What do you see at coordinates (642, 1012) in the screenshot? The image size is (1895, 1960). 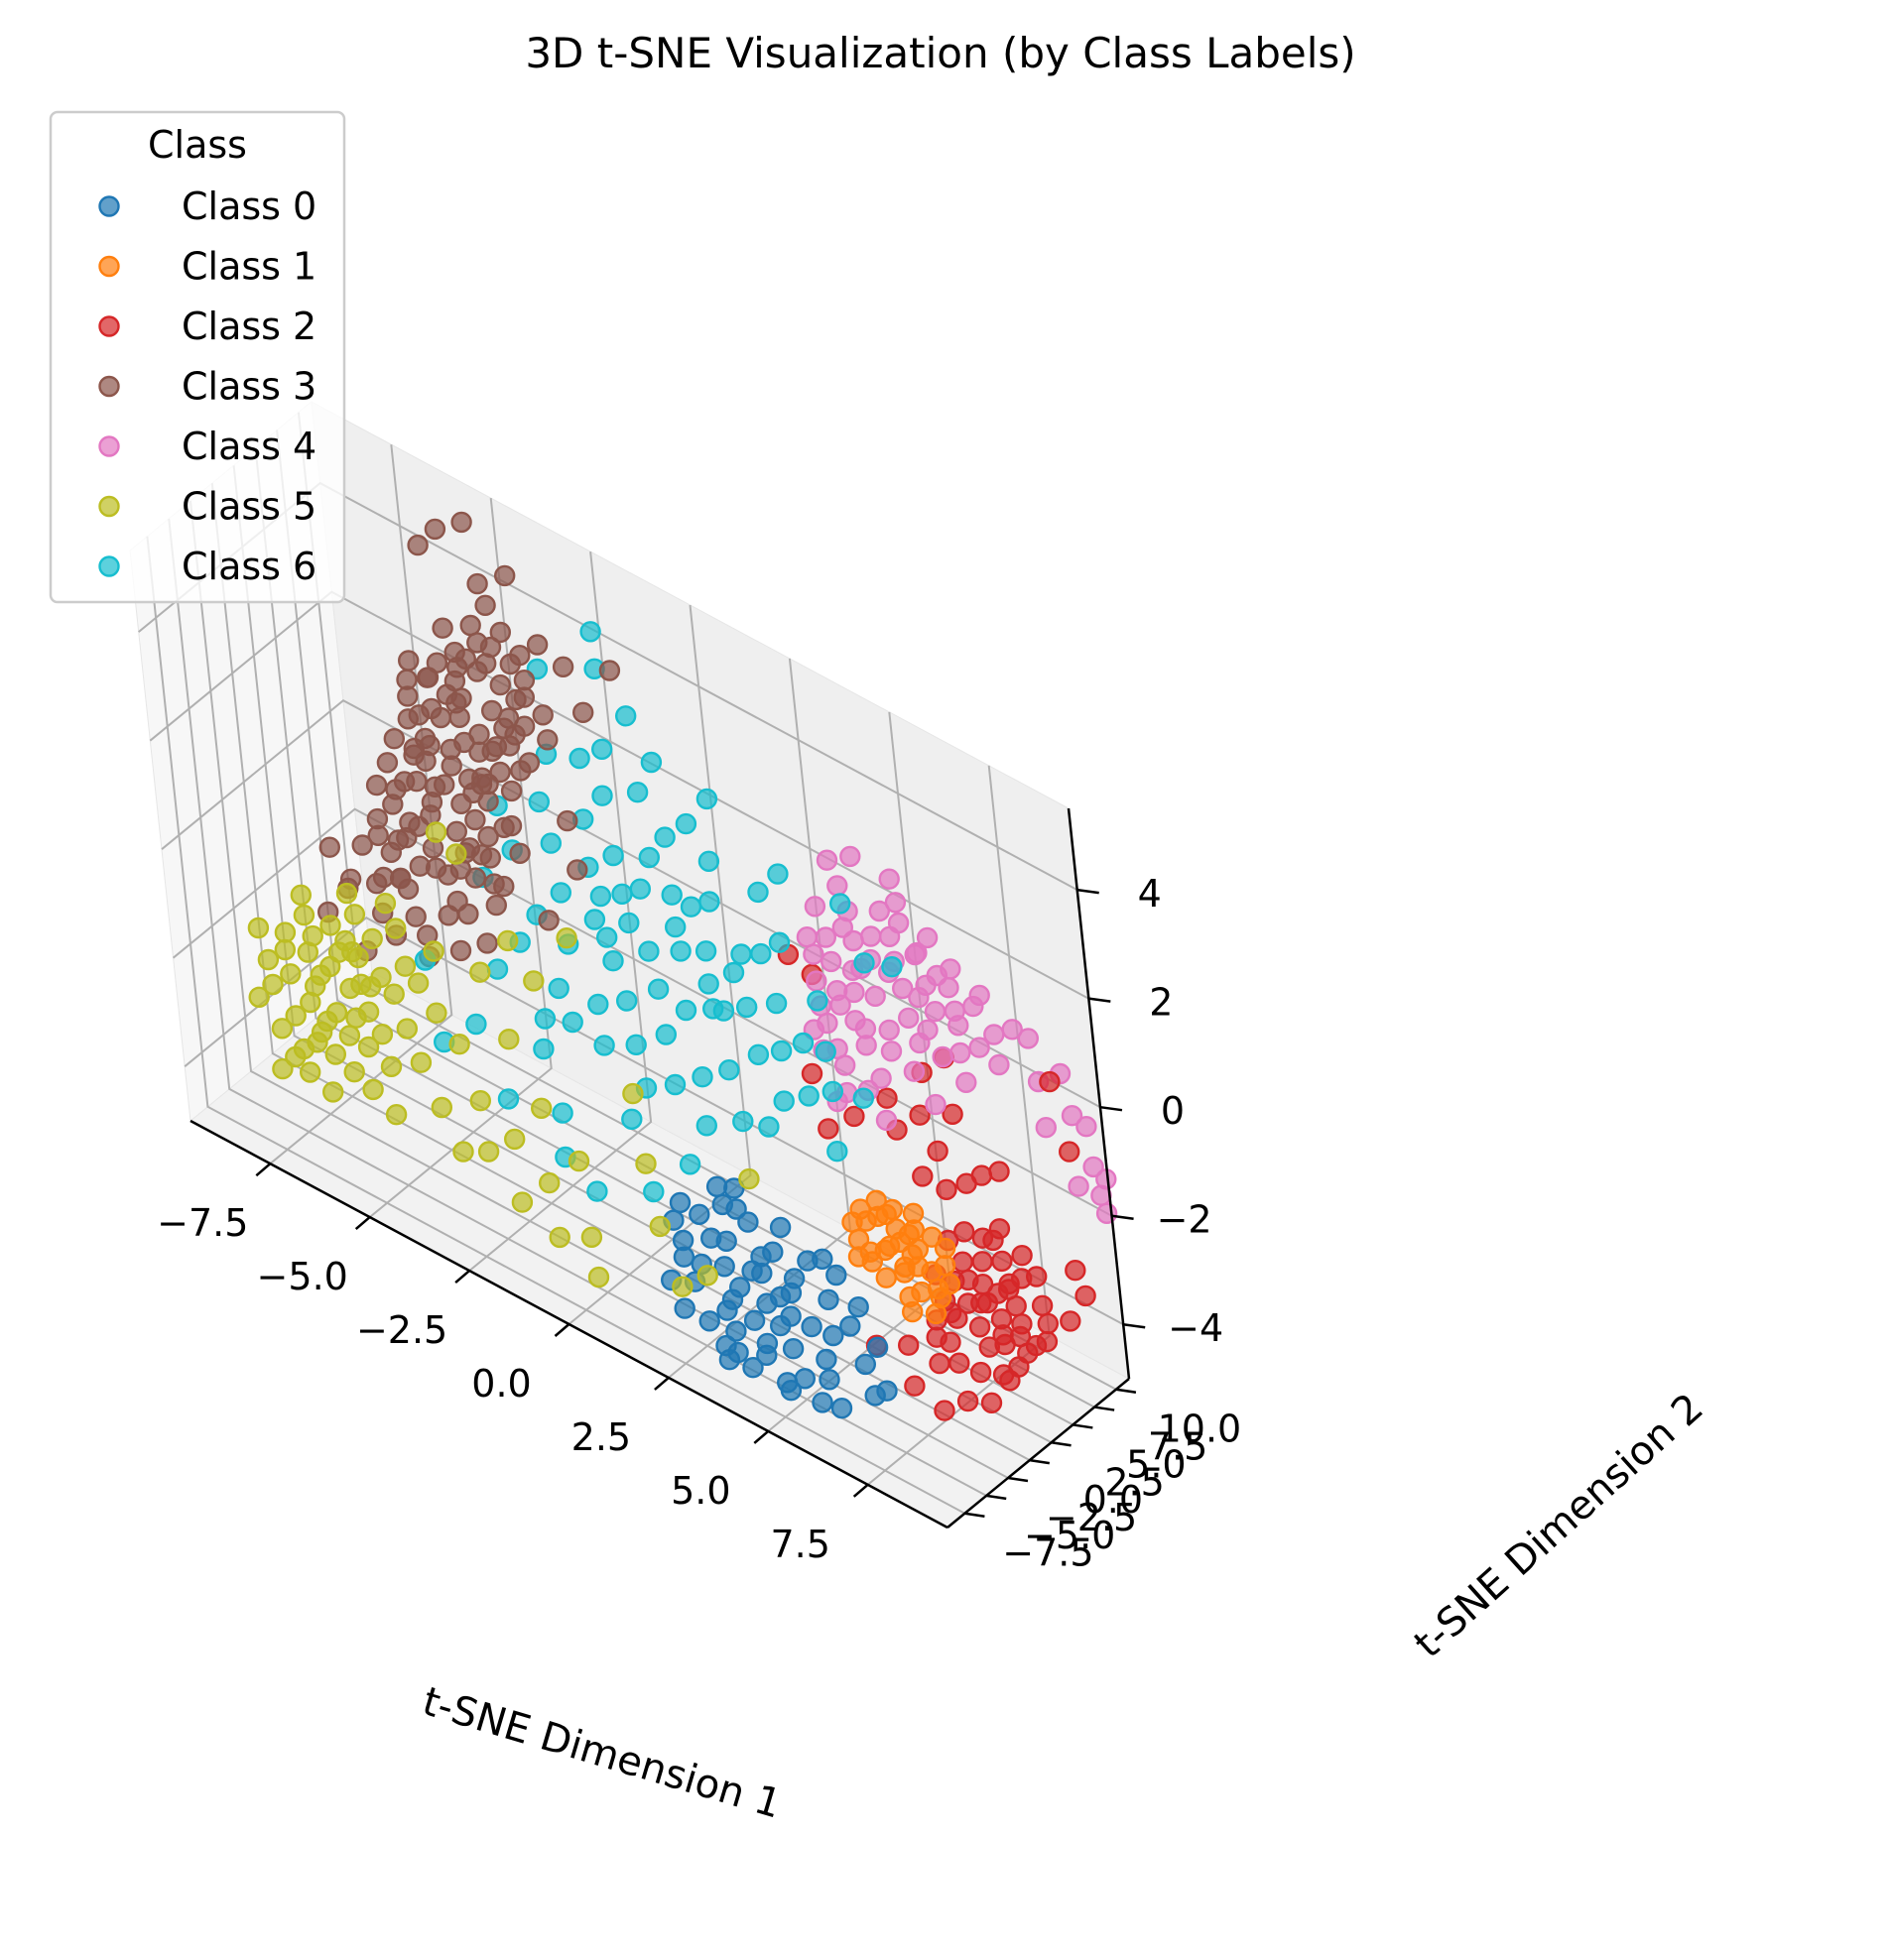 I see `z-gridline` at bounding box center [642, 1012].